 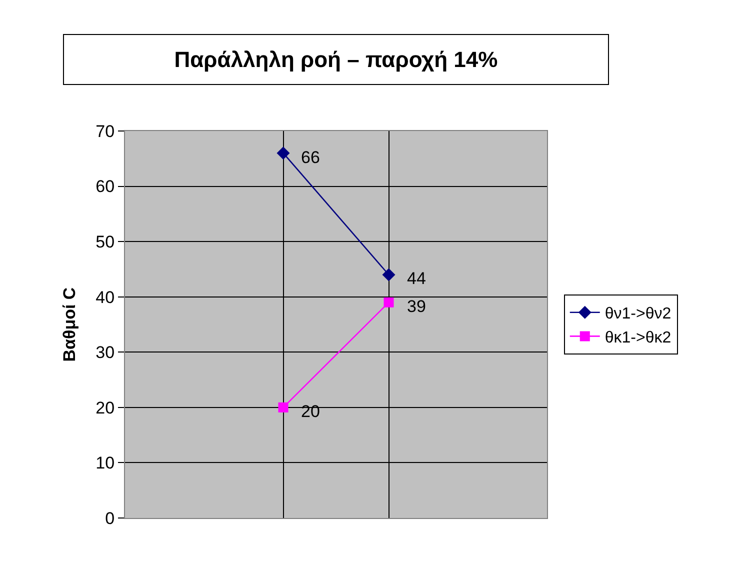 I want to click on data-label: 66, so click(x=310, y=157).